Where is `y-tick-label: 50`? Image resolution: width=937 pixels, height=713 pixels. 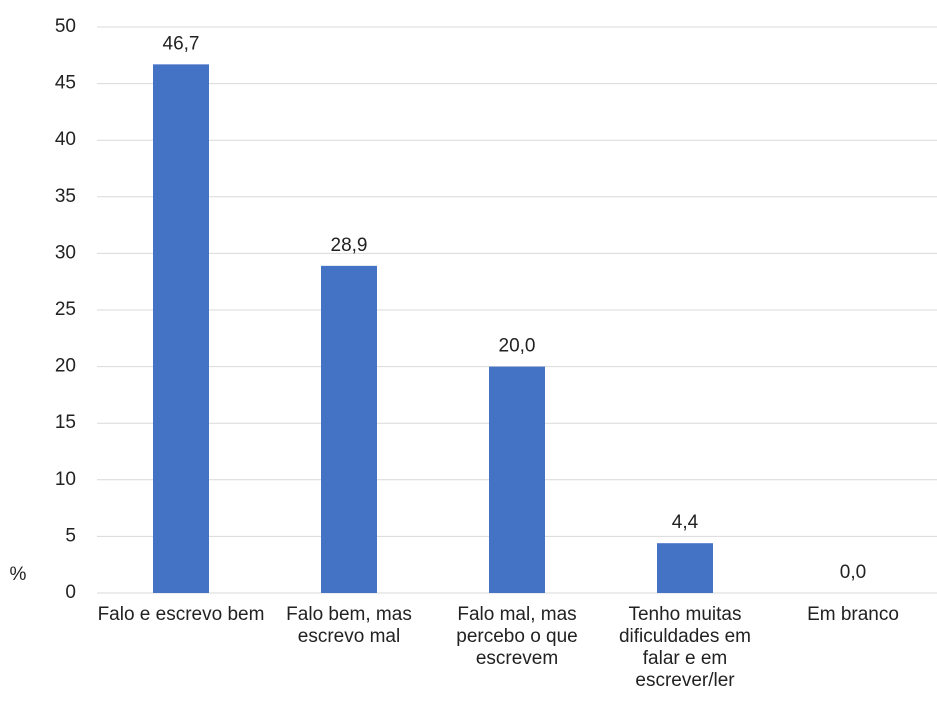
y-tick-label: 50 is located at coordinates (65, 26).